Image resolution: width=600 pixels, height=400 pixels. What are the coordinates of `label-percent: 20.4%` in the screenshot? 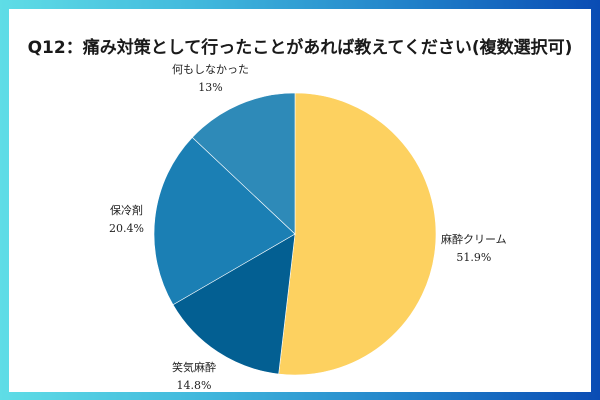 It's located at (126, 228).